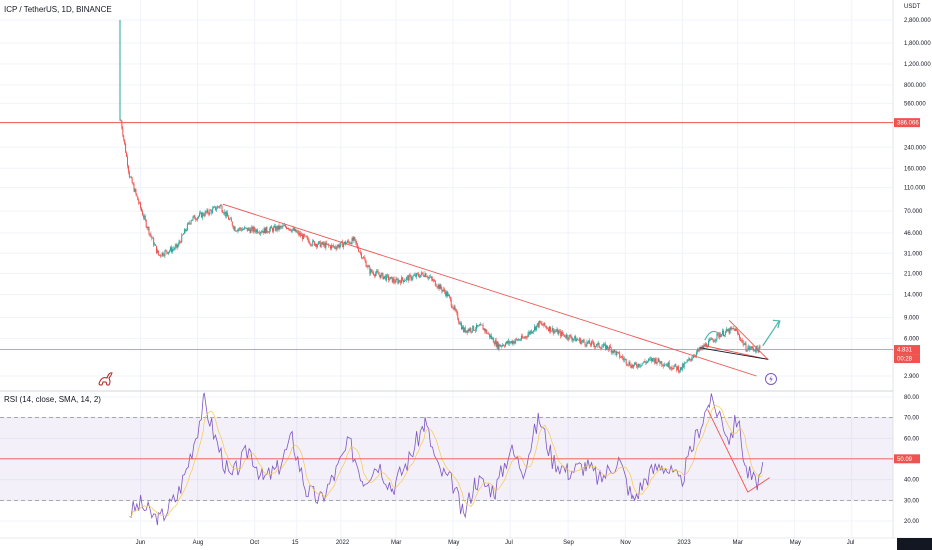 This screenshot has width=932, height=550. Describe the element at coordinates (625, 543) in the screenshot. I see `time-tick-label: Nov` at that location.